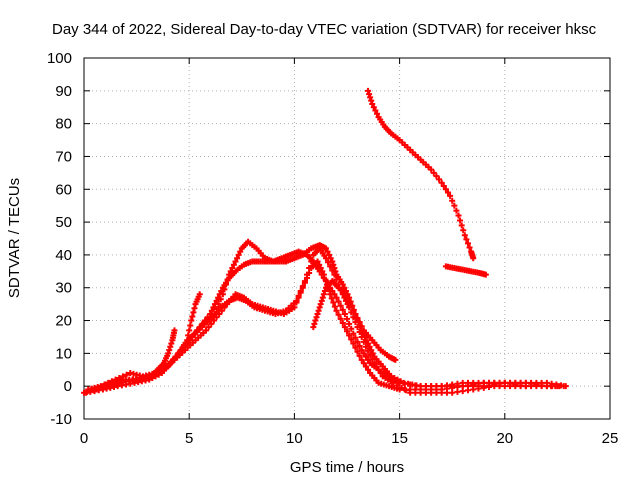  What do you see at coordinates (63, 255) in the screenshot?
I see `y-tick-label: 40` at bounding box center [63, 255].